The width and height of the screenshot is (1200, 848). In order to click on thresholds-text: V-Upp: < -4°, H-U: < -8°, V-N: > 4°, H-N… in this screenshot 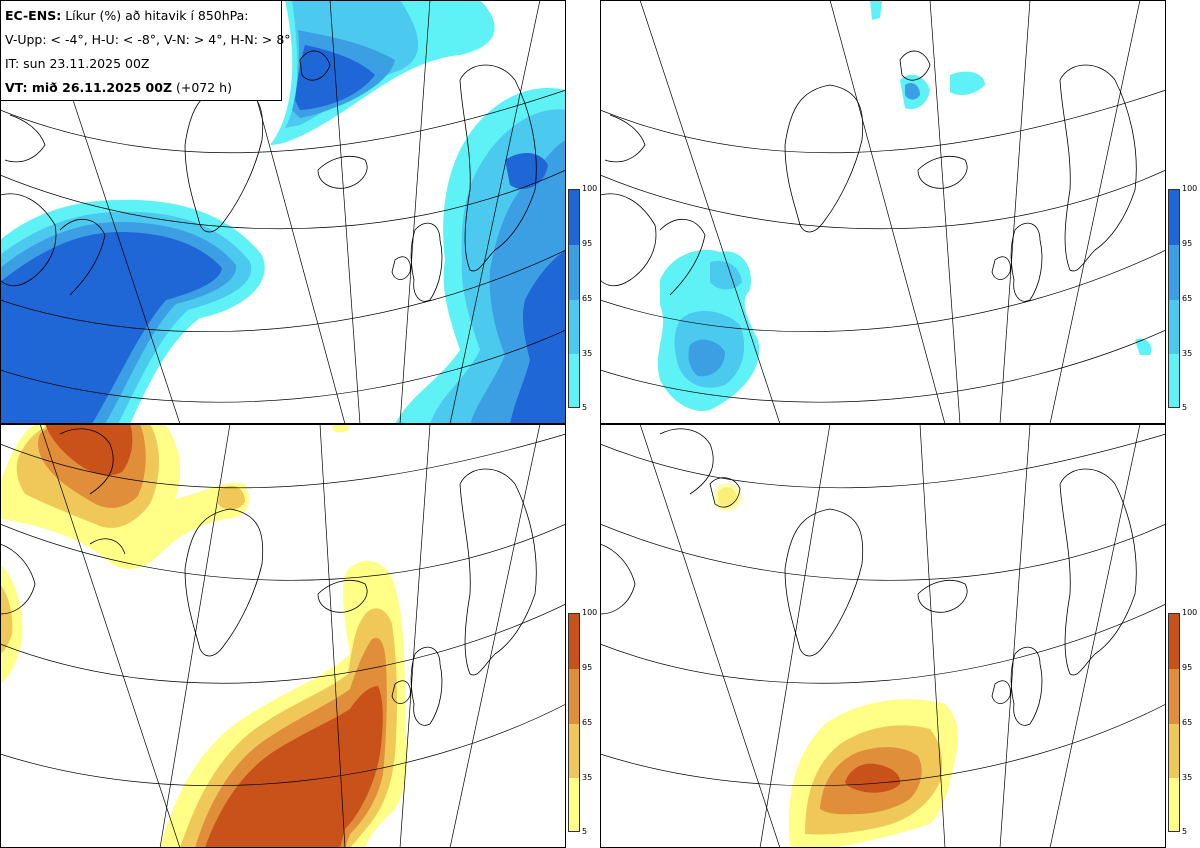, I will do `click(148, 39)`.